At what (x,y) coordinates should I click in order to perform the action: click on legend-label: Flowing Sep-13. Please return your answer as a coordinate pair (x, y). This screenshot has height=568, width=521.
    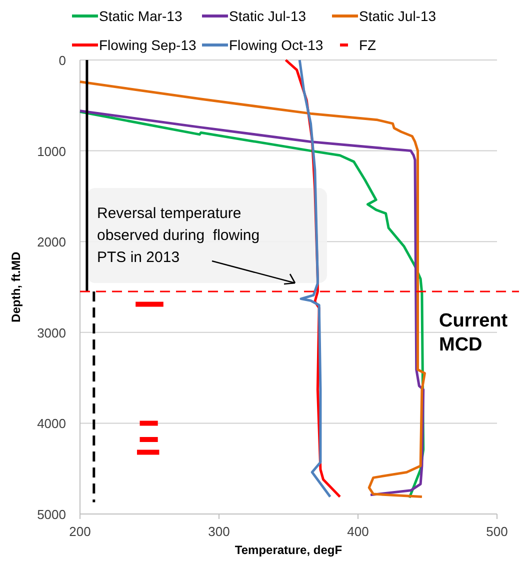
    Looking at the image, I should click on (147, 45).